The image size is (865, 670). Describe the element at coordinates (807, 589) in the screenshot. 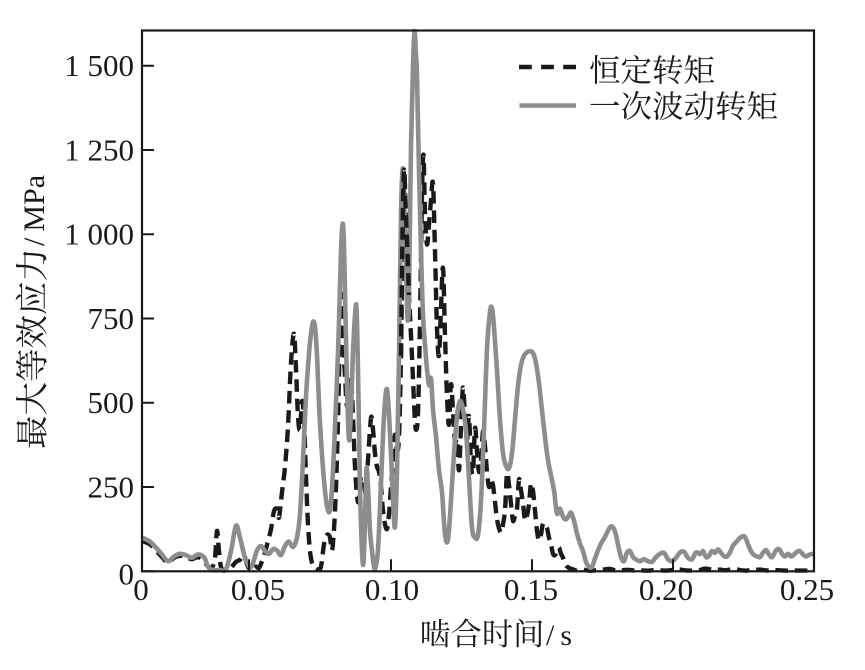

I see `svg-text: 0.25` at that location.